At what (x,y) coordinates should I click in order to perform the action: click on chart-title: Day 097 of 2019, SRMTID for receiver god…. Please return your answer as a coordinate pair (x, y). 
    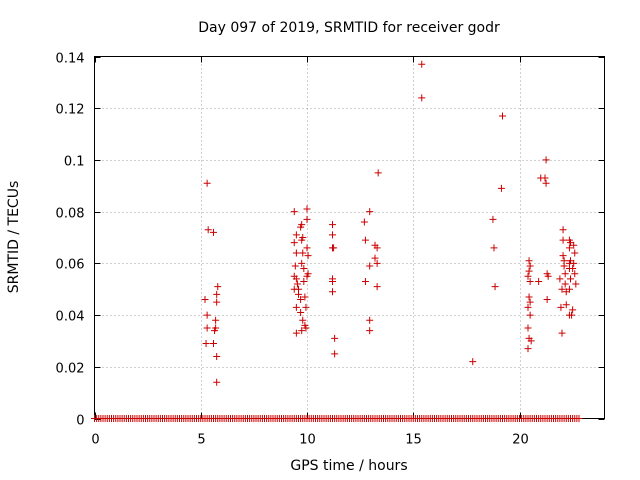
    Looking at the image, I should click on (349, 28).